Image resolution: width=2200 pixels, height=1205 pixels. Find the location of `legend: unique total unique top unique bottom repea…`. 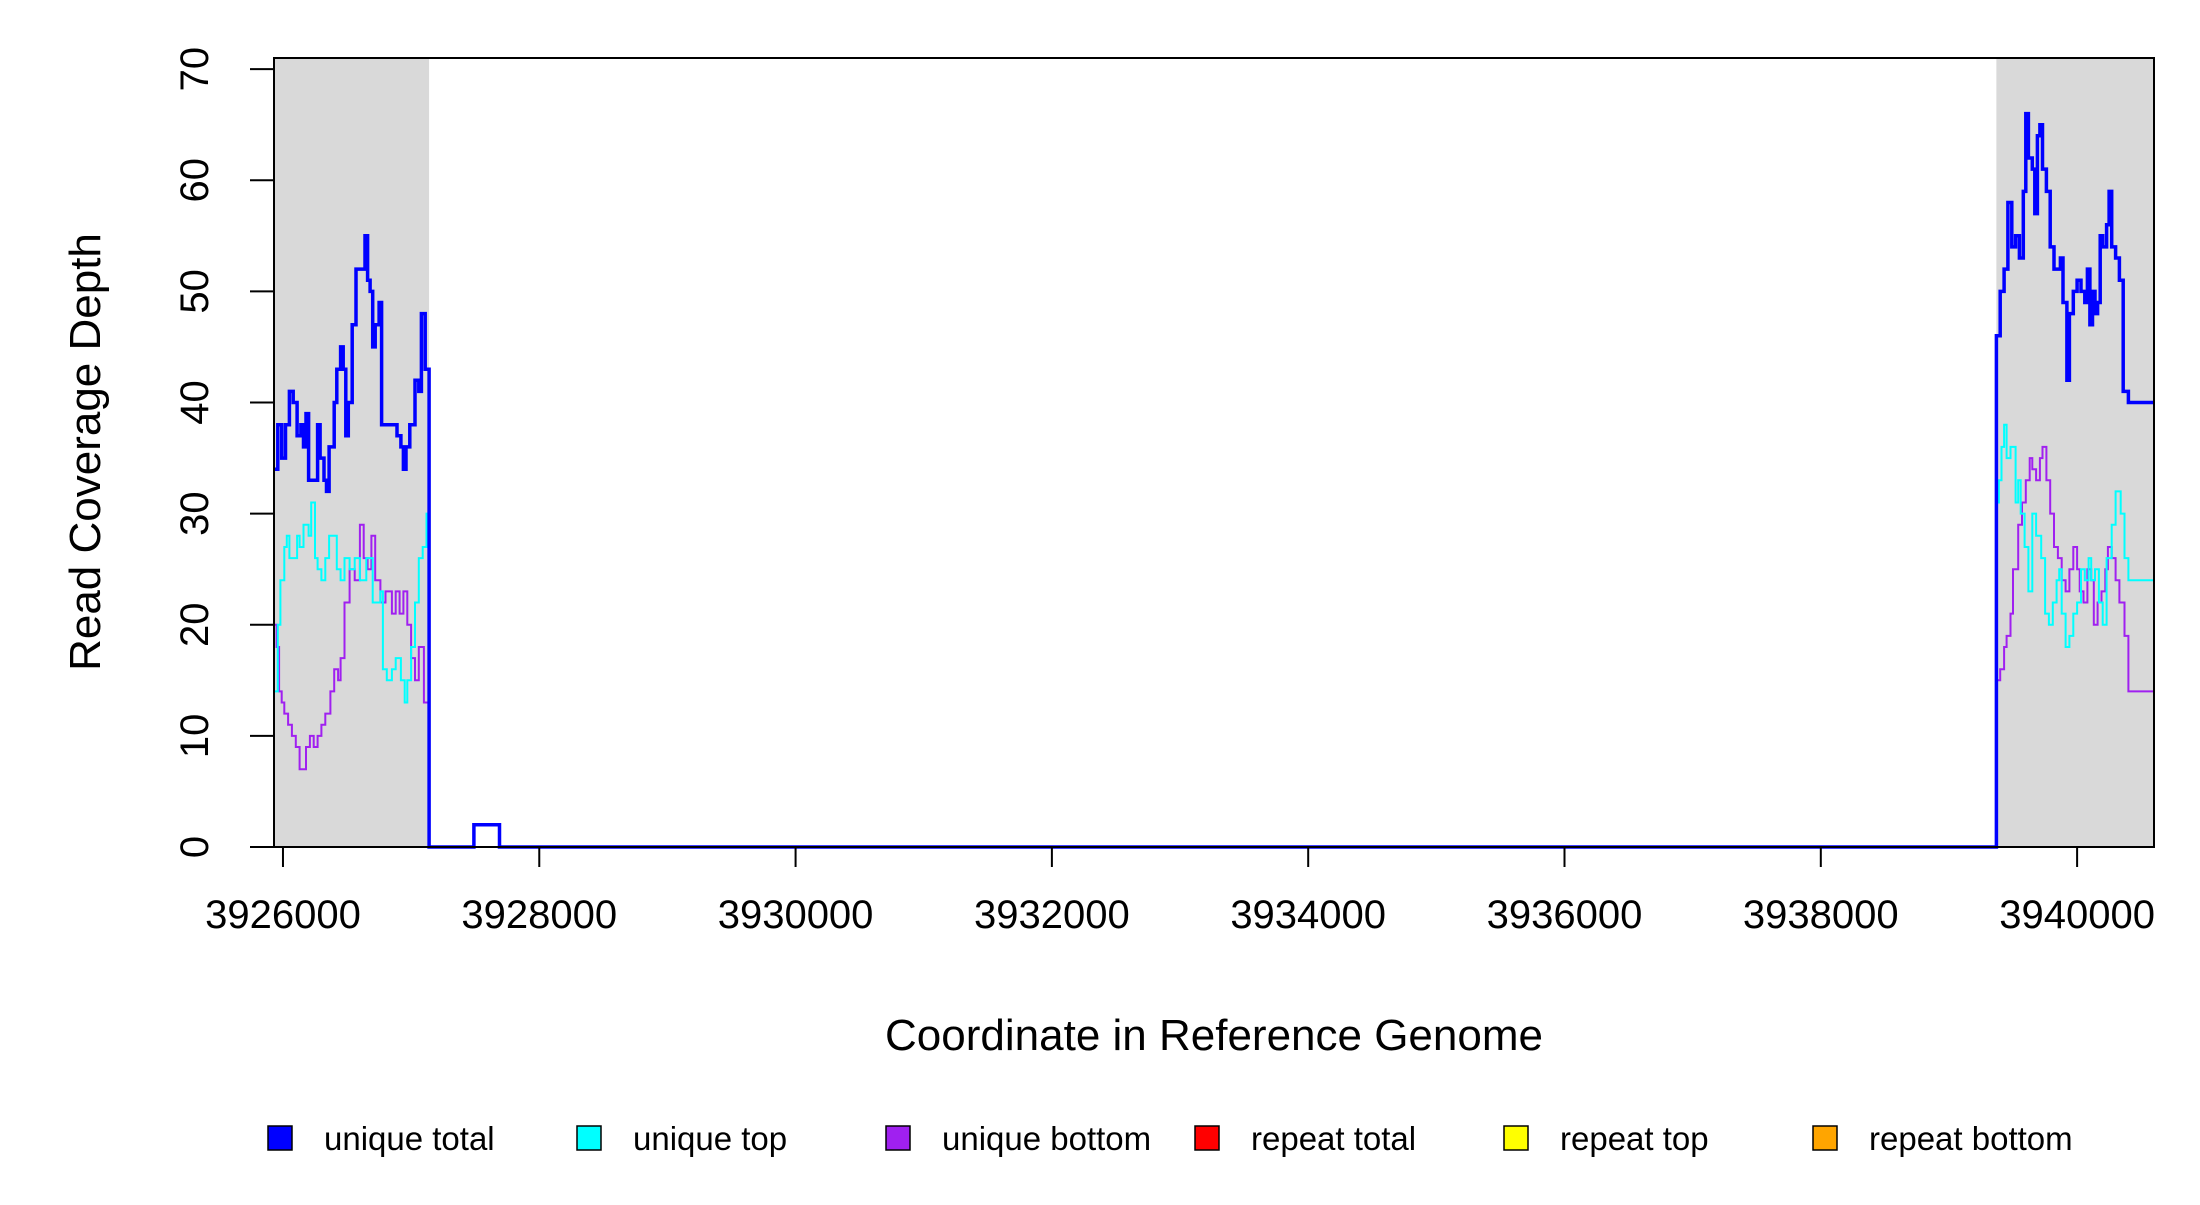

legend: unique total unique top unique bottom repea… is located at coordinates (1170, 1138).